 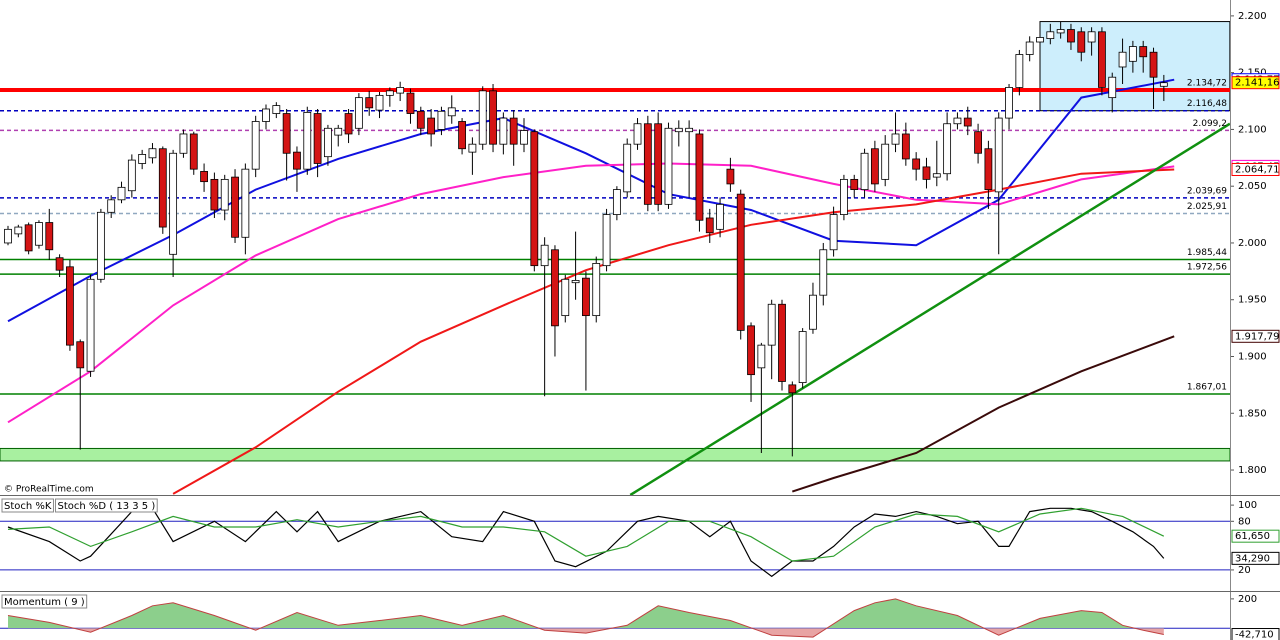 I want to click on y-tick-label: 1.950, so click(x=1252, y=300).